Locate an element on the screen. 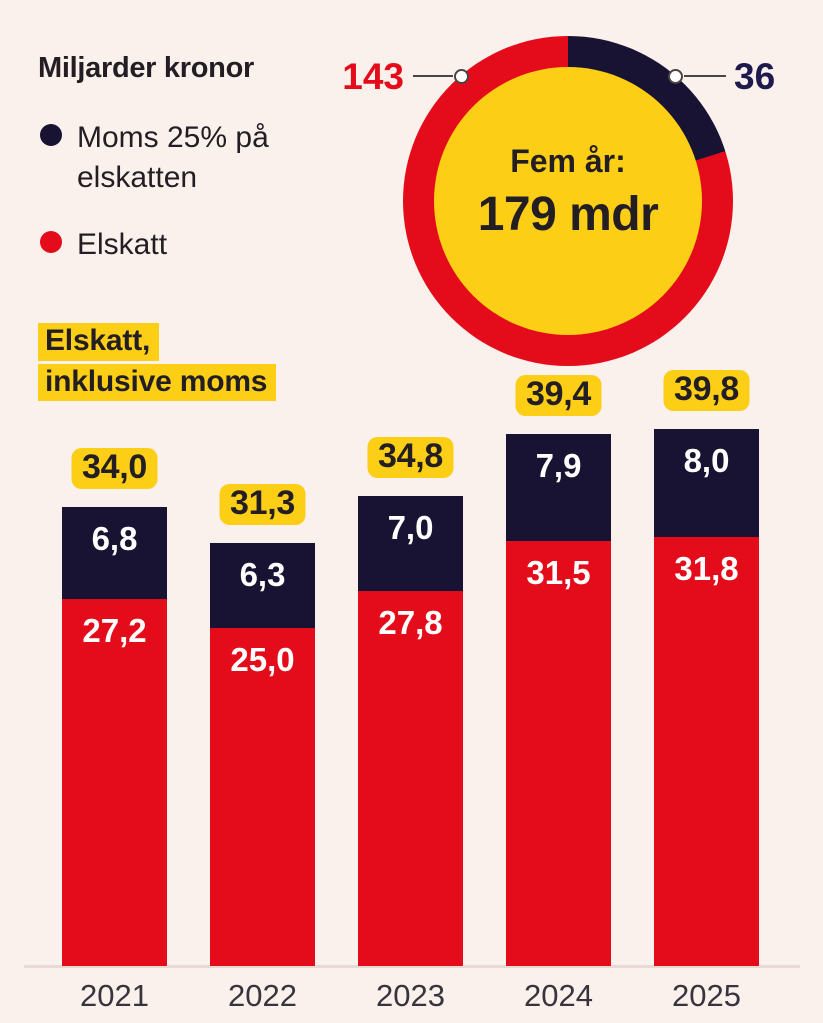 The height and width of the screenshot is (1023, 823). x-axis-line is located at coordinates (412, 966).